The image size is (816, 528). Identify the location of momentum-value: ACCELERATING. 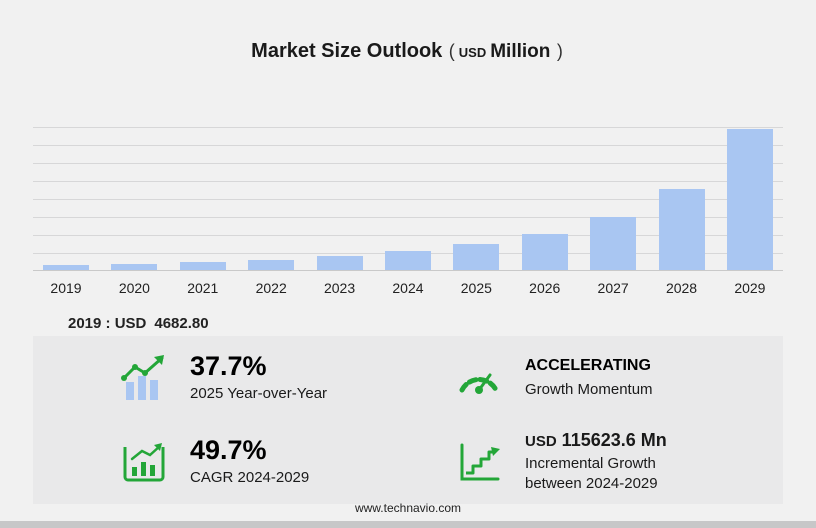
(588, 365).